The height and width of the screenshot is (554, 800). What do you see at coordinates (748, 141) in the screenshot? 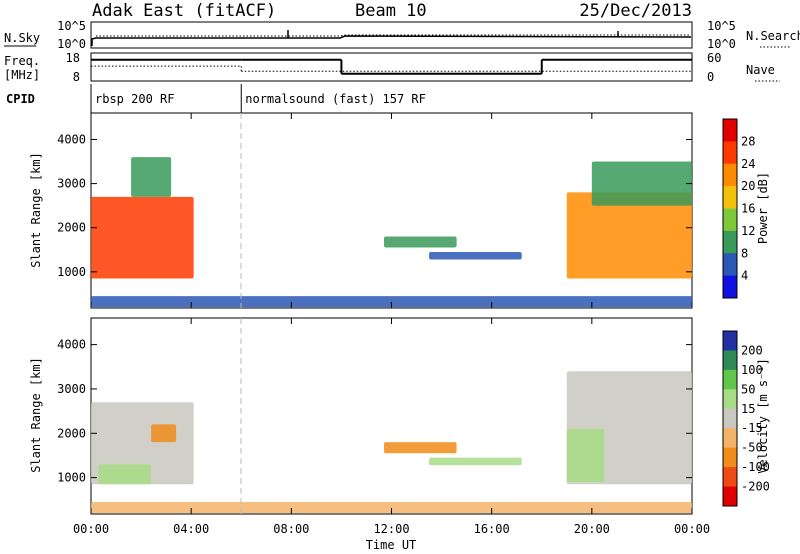
I see `colorbar-tick-label: 28` at bounding box center [748, 141].